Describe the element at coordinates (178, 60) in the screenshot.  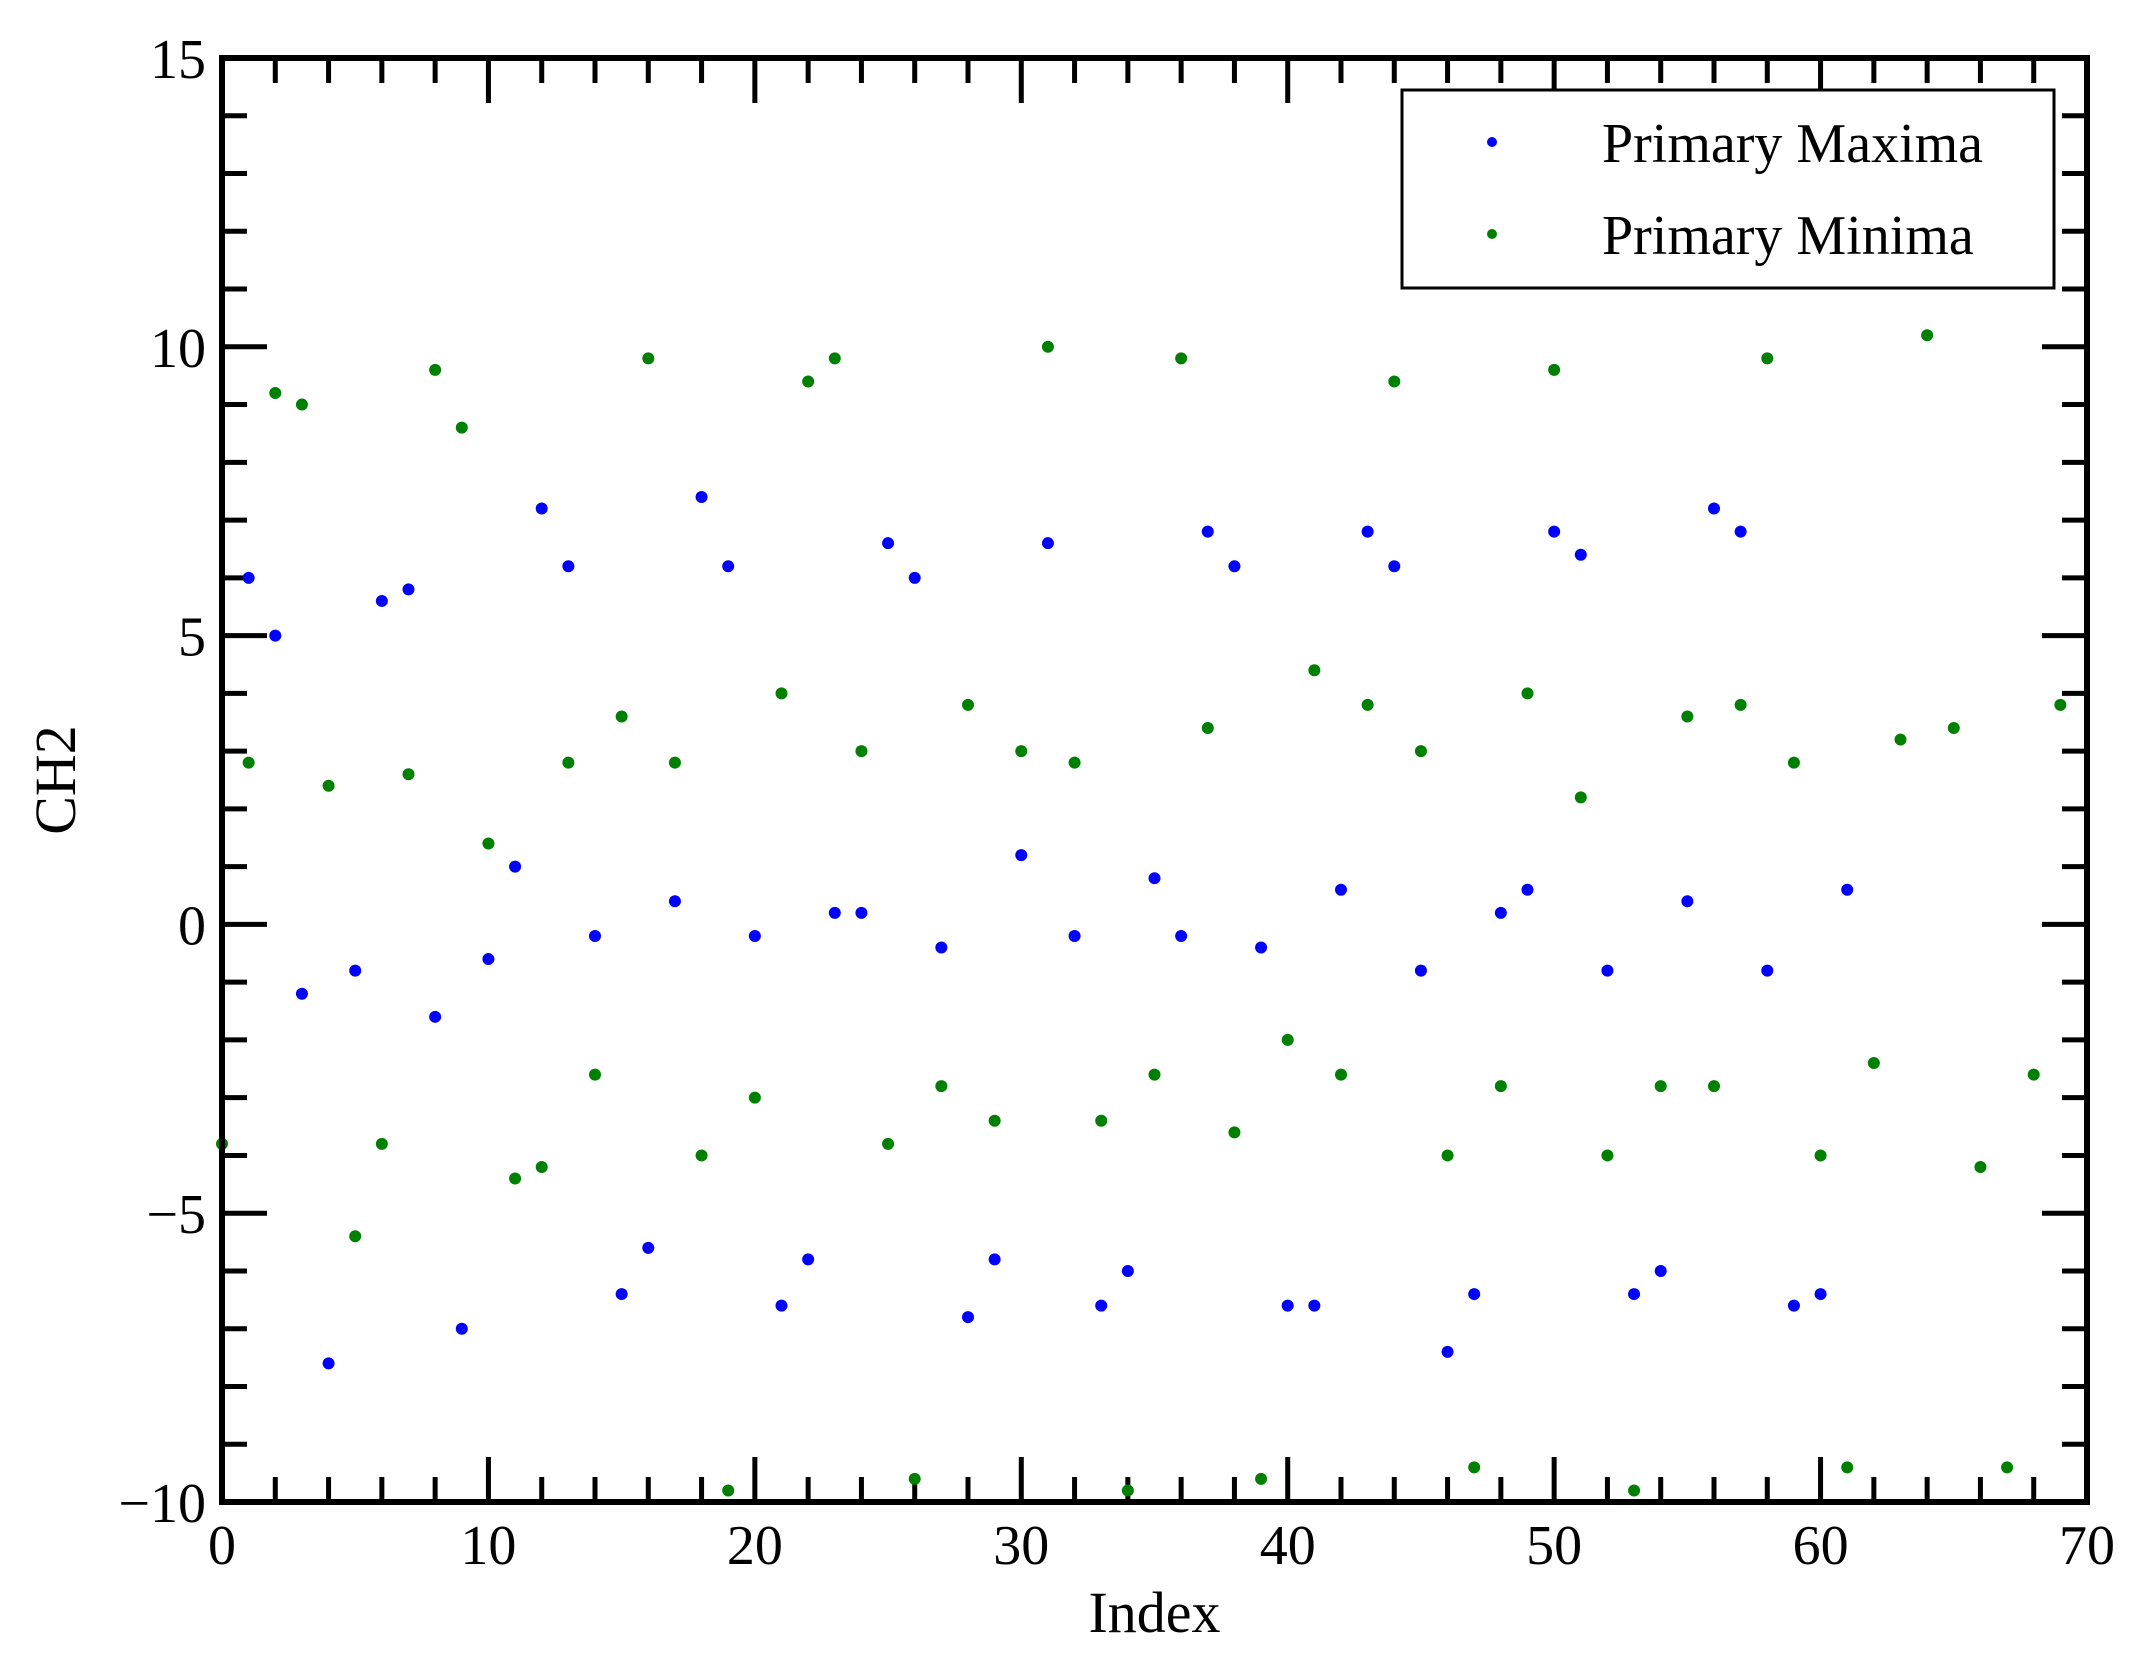
I see `y-tick-label: 15` at that location.